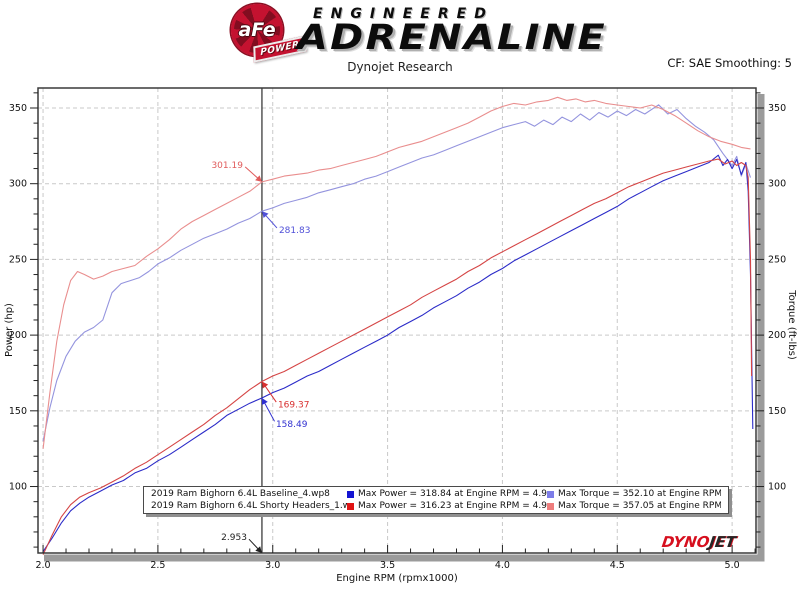 The width and height of the screenshot is (800, 600). Describe the element at coordinates (452, 38) in the screenshot. I see `adrenaline-text: ADRENALINE` at that location.